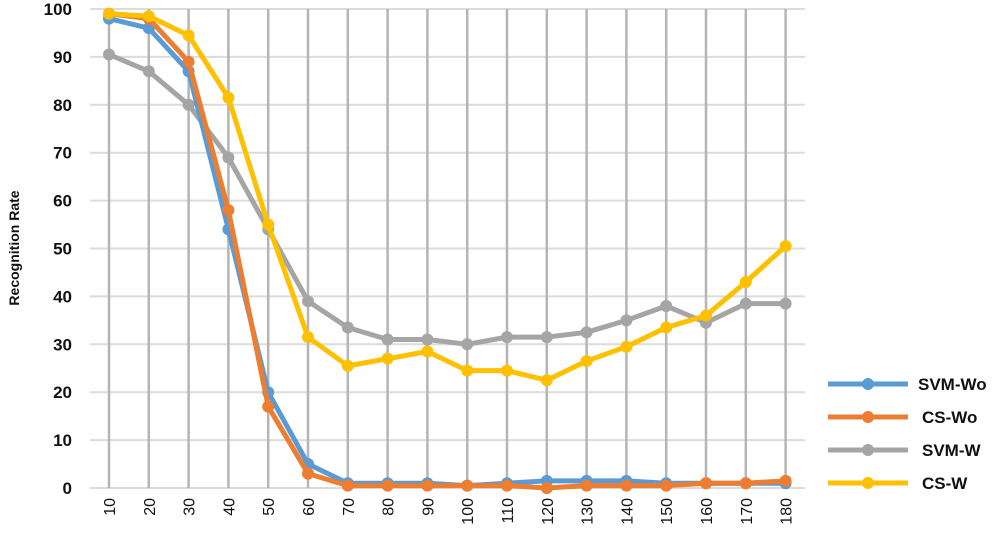  Describe the element at coordinates (62, 296) in the screenshot. I see `y-tick-label: 40` at that location.